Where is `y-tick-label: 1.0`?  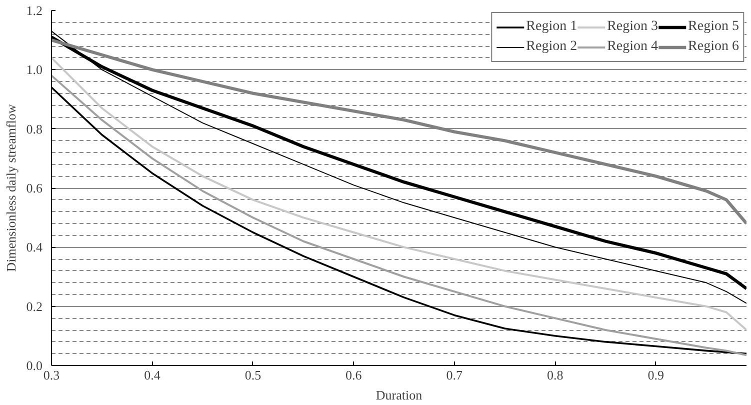 y-tick-label: 1.0 is located at coordinates (34, 70).